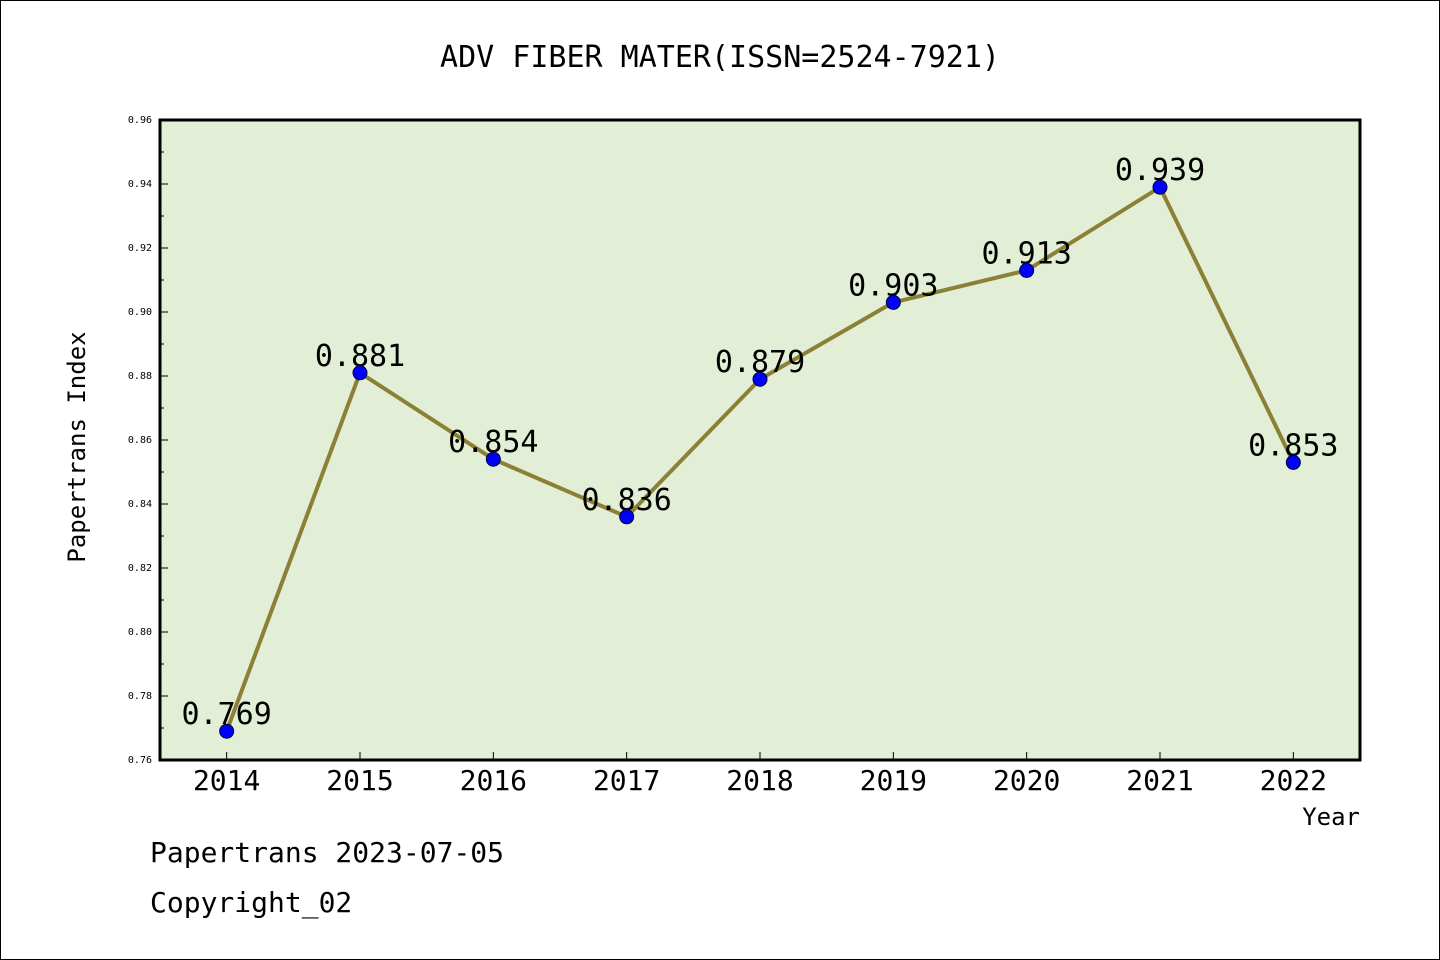 The width and height of the screenshot is (1440, 960). Describe the element at coordinates (1159, 780) in the screenshot. I see `x-tick-label: 2021` at that location.